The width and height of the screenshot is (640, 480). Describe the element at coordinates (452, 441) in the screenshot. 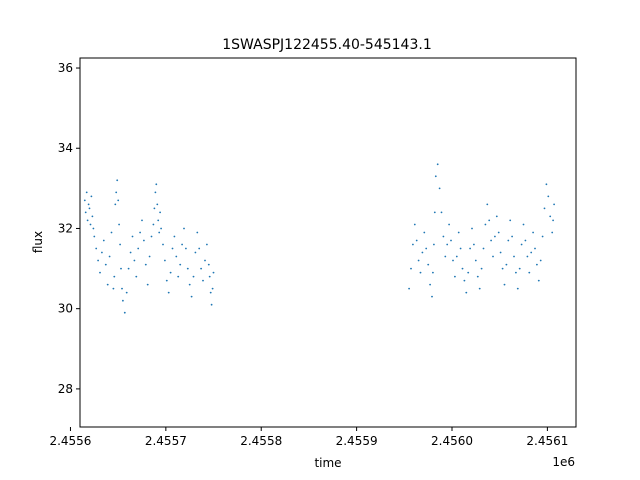

I see `x-tick-label: 2.4560` at that location.